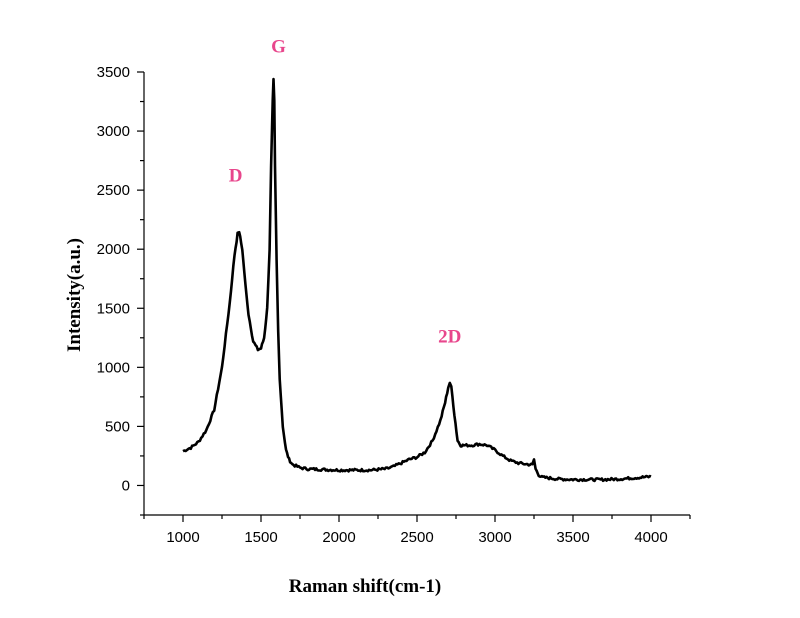  What do you see at coordinates (113, 367) in the screenshot?
I see `y-tick-label: 1000` at bounding box center [113, 367].